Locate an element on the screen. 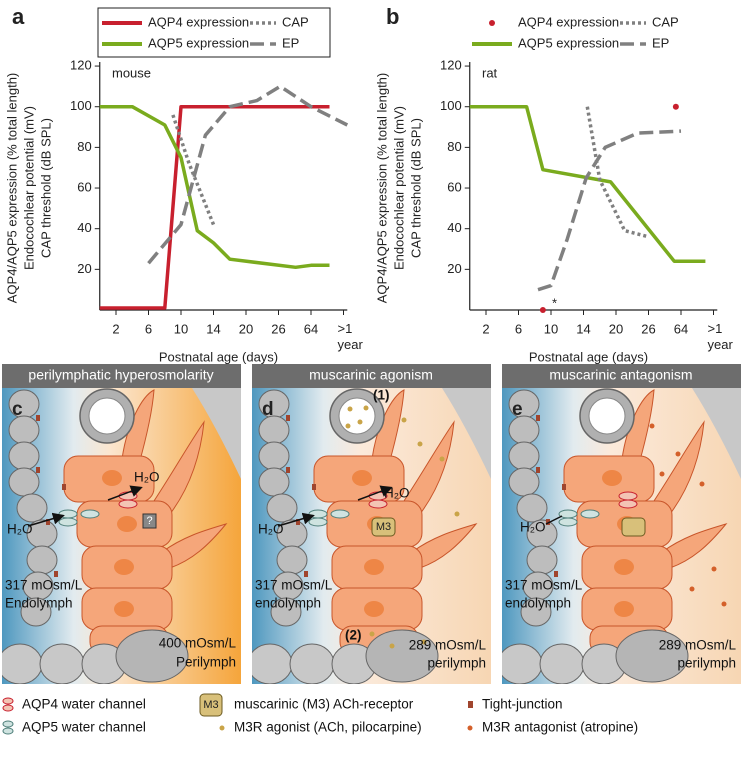 The height and width of the screenshot is (771, 742). header: muscarinic agonism is located at coordinates (371, 375).